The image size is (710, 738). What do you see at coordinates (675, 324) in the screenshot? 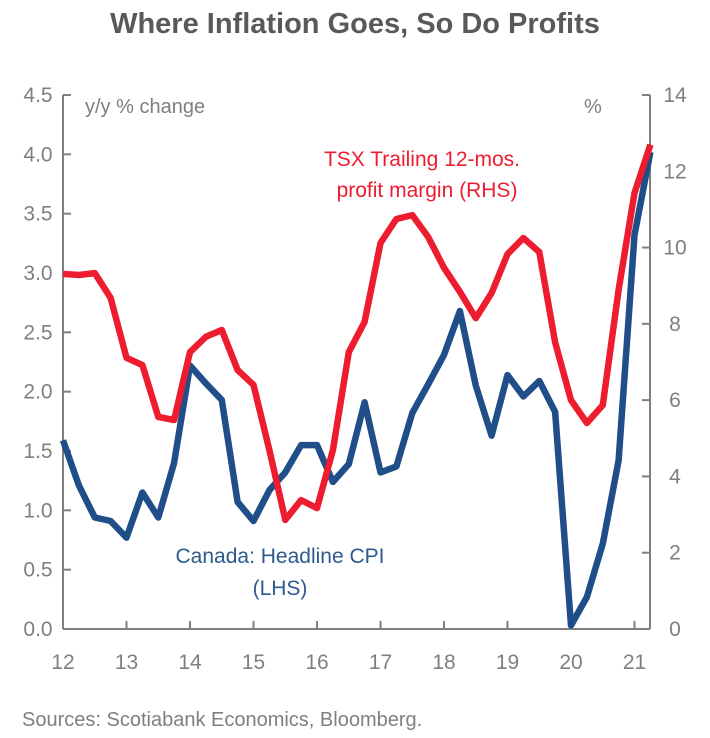
I see `right-tick-label: 8` at bounding box center [675, 324].